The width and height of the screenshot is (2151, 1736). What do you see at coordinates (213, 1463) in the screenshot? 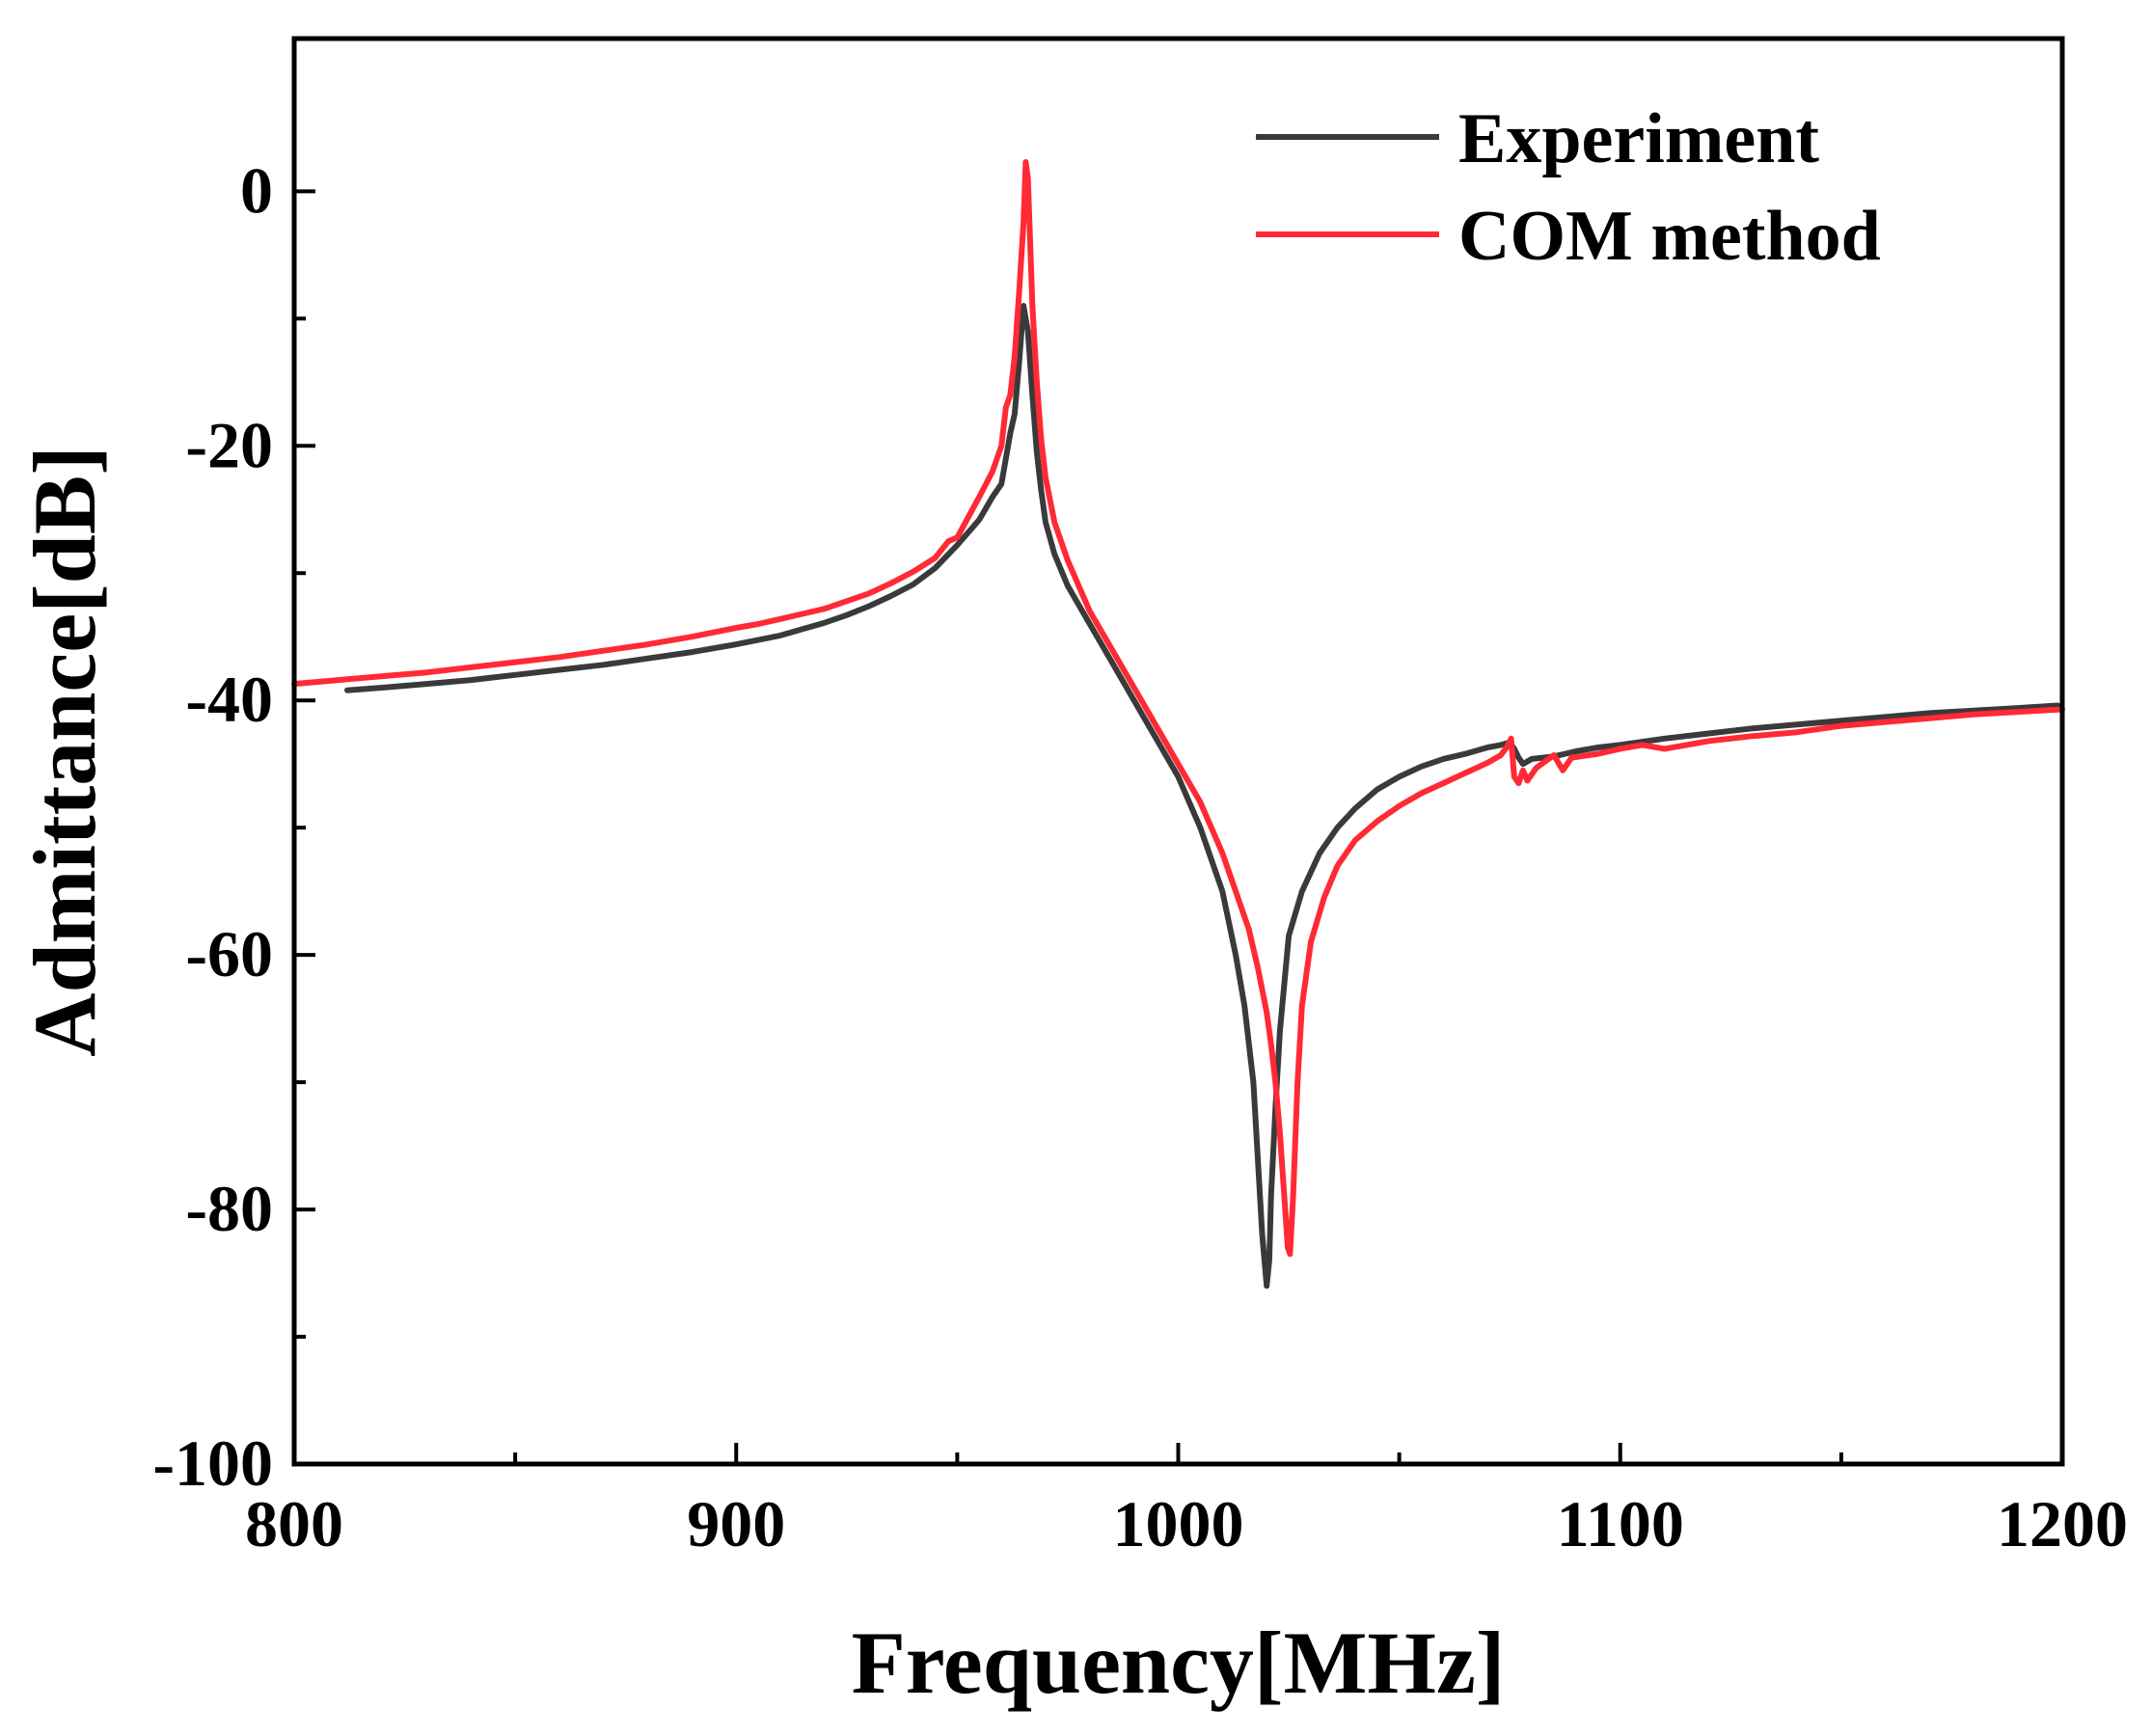
I see `y-tick-label: -100` at bounding box center [213, 1463].